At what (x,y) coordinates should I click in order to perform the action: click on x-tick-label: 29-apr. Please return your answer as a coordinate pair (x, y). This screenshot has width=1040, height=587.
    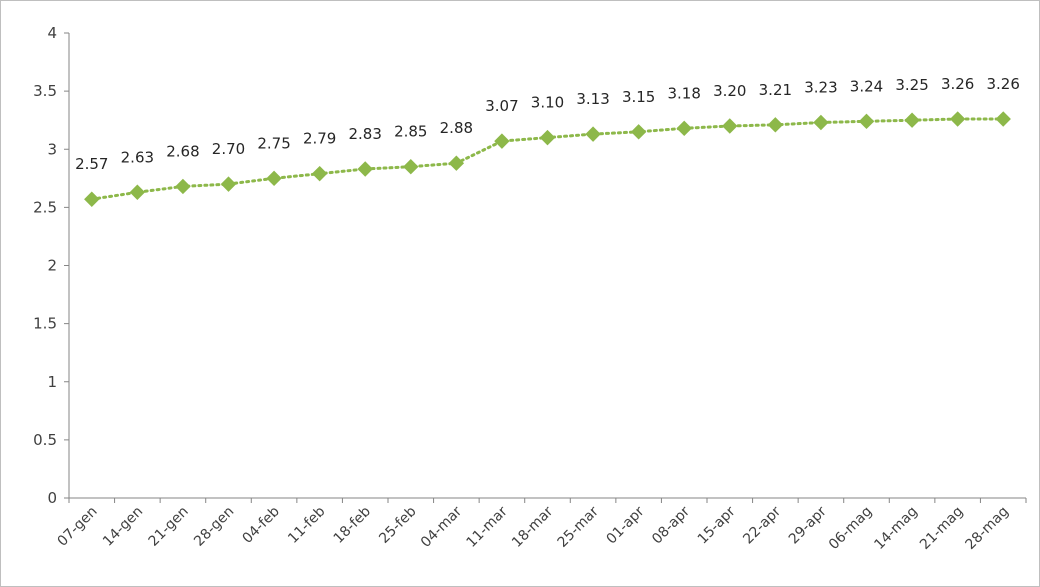
    Looking at the image, I should click on (808, 525).